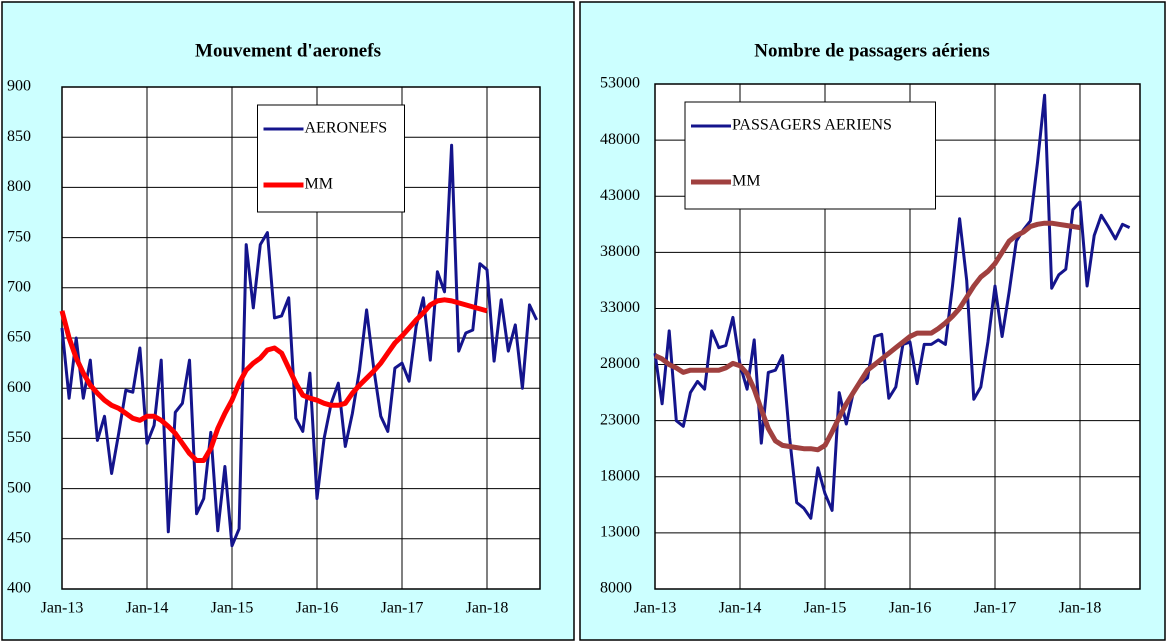  Describe the element at coordinates (620, 83) in the screenshot. I see `y-tick-label: 53000` at that location.